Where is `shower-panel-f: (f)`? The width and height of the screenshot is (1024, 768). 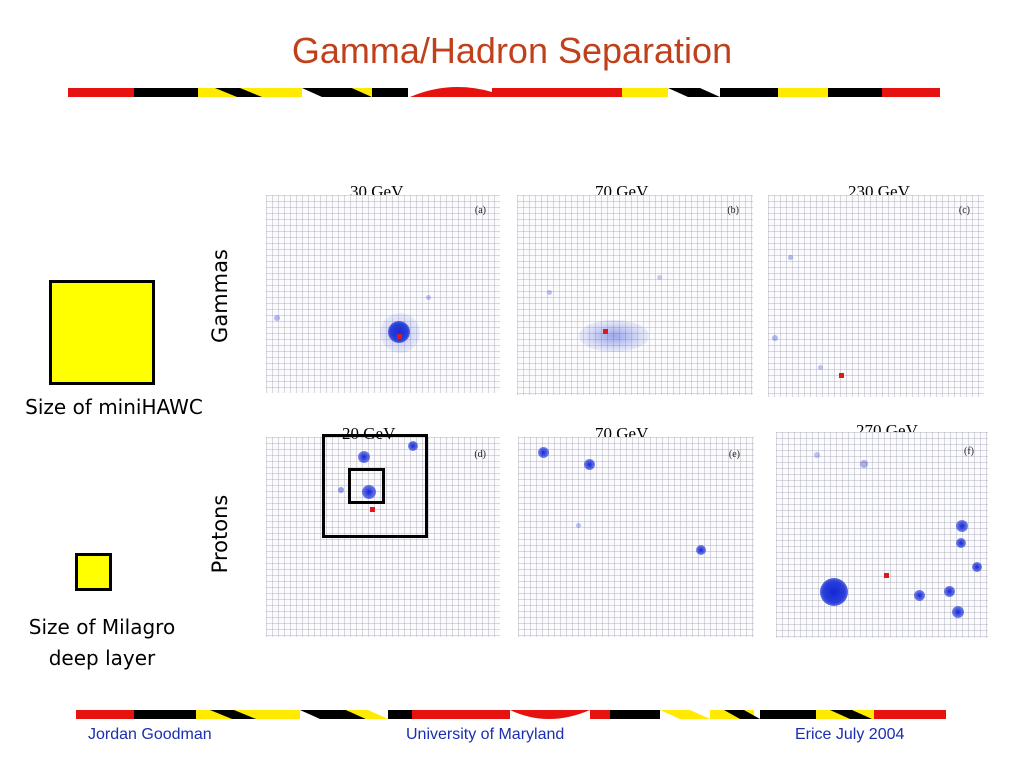 shower-panel-f: (f) is located at coordinates (882, 535).